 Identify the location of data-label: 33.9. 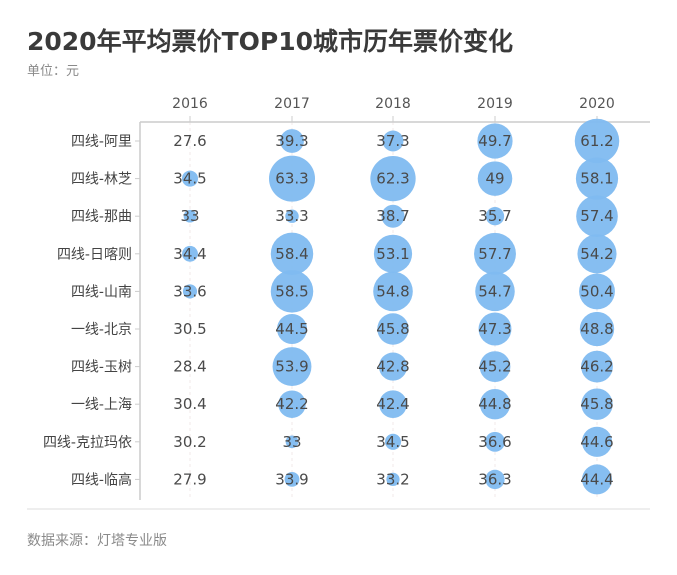
(291, 479).